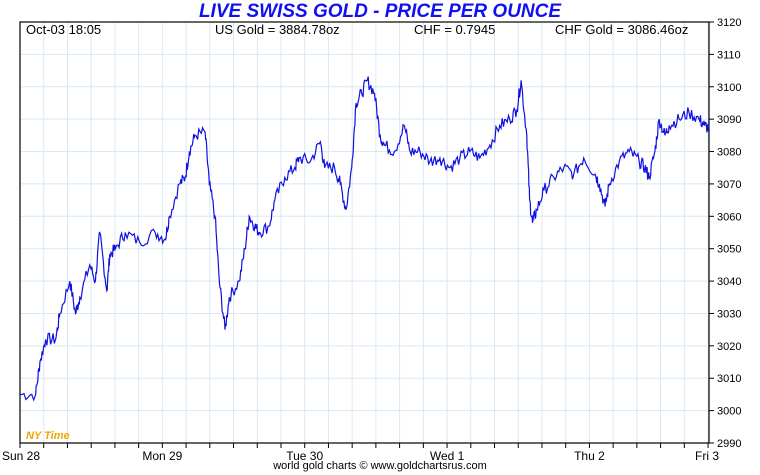 The width and height of the screenshot is (760, 475). Describe the element at coordinates (729, 88) in the screenshot. I see `y-tick-label: 3100` at that location.